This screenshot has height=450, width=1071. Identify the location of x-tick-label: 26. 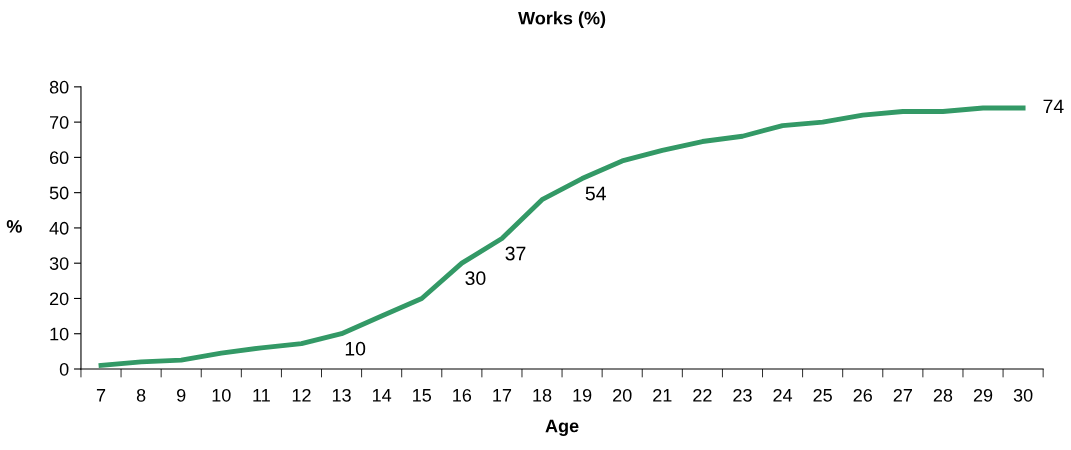
(862, 395).